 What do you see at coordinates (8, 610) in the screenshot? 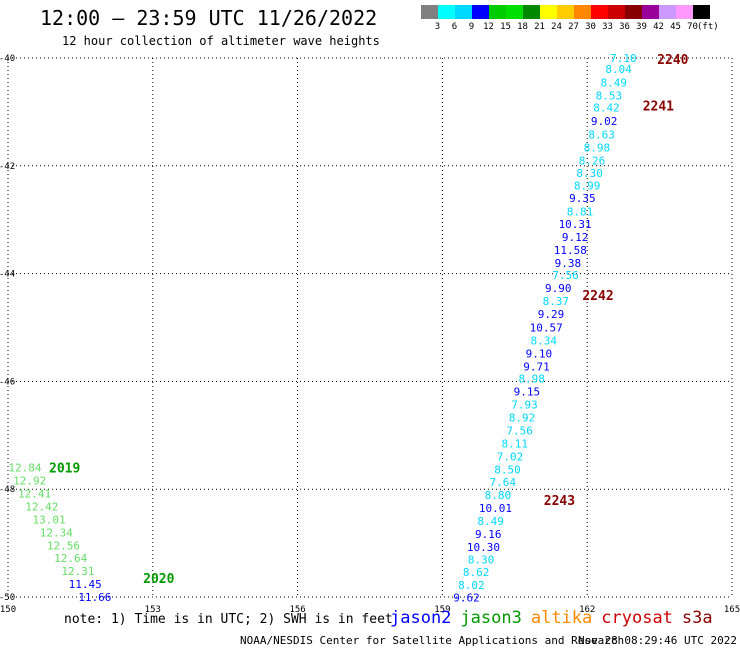
I see `x-tick-label: 150` at bounding box center [8, 610].